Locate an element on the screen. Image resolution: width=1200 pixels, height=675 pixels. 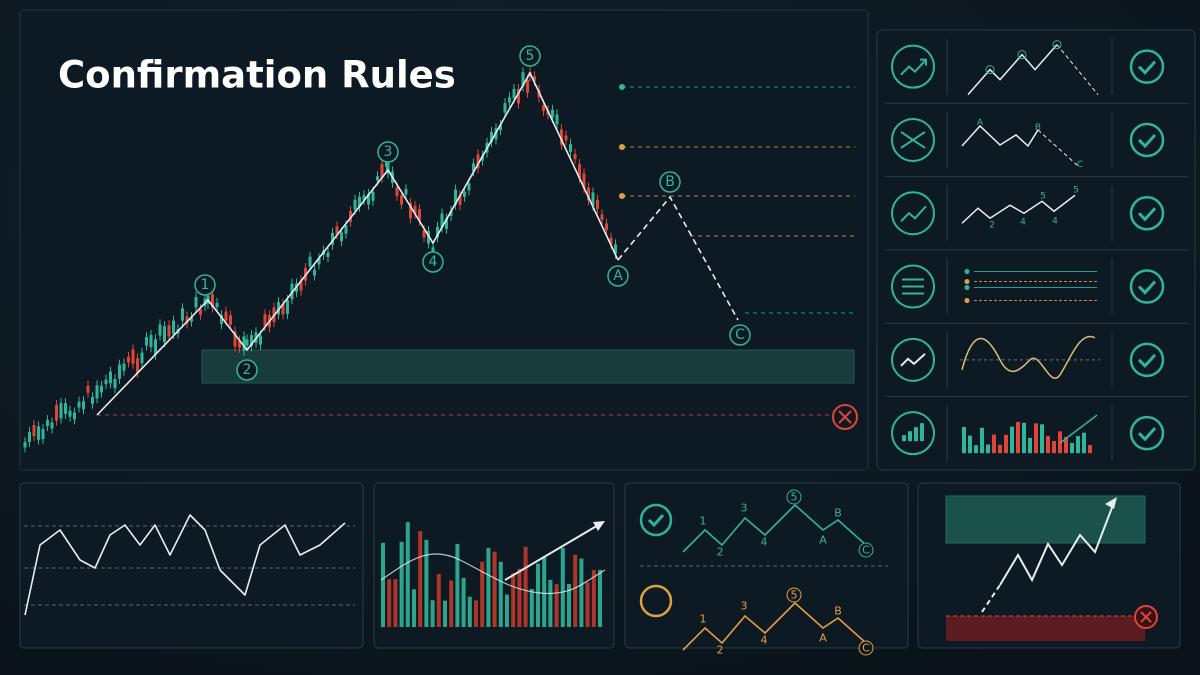
mini-wave is located at coordinates (1000, 136).